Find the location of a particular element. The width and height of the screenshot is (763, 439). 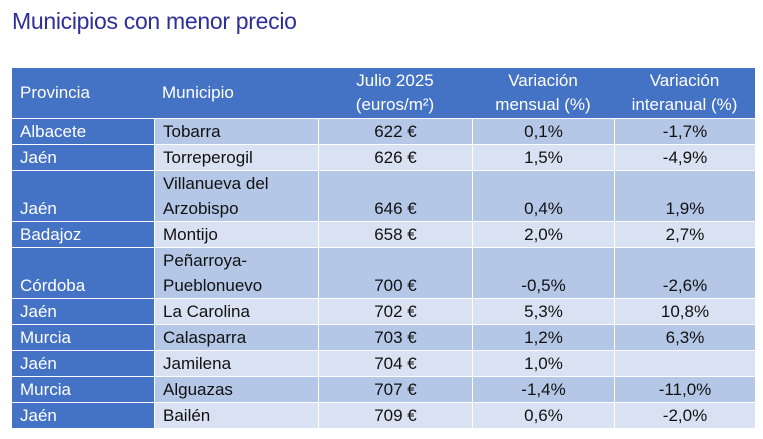

municipio-line1: Calasparra is located at coordinates (205, 337).